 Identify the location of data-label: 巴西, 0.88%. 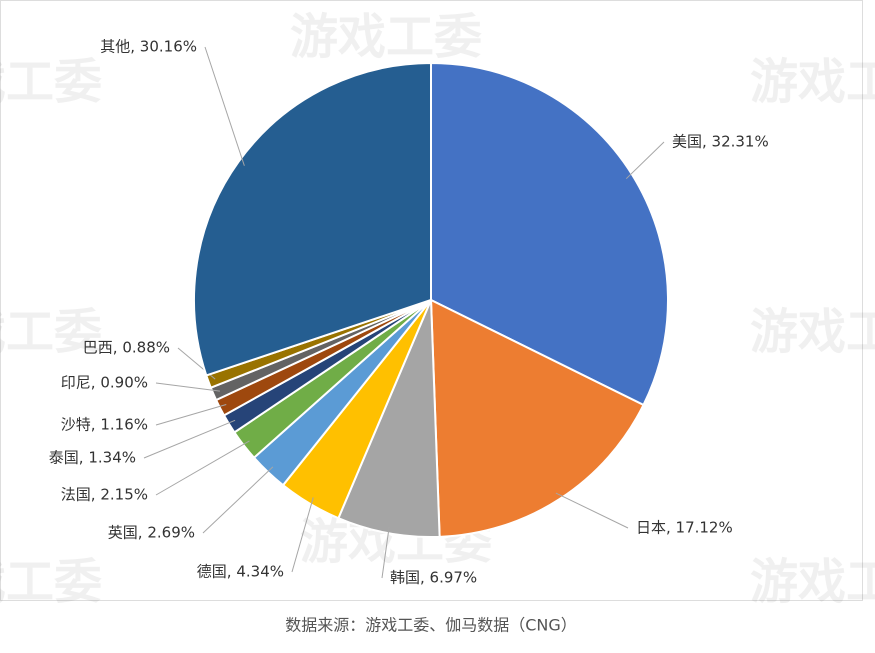
(126, 348).